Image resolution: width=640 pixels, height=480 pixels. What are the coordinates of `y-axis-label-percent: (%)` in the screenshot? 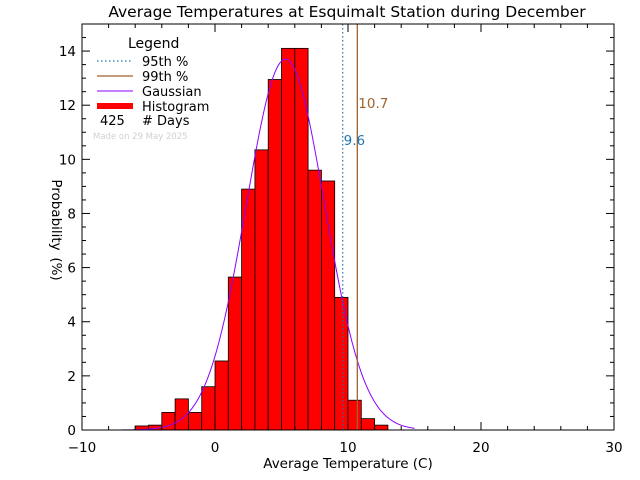 It's located at (56, 268).